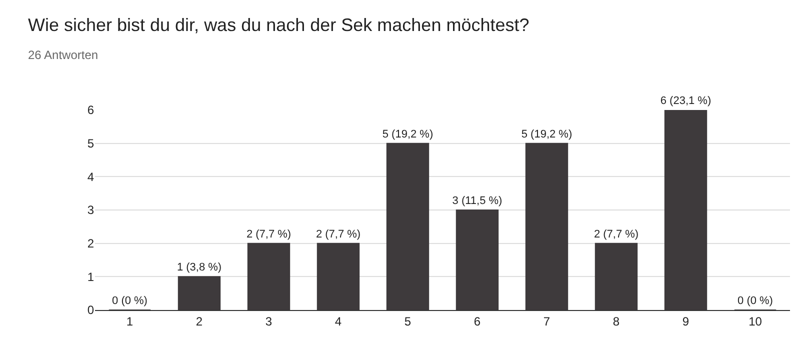  What do you see at coordinates (268, 321) in the screenshot?
I see `x-tick-label: 3` at bounding box center [268, 321].